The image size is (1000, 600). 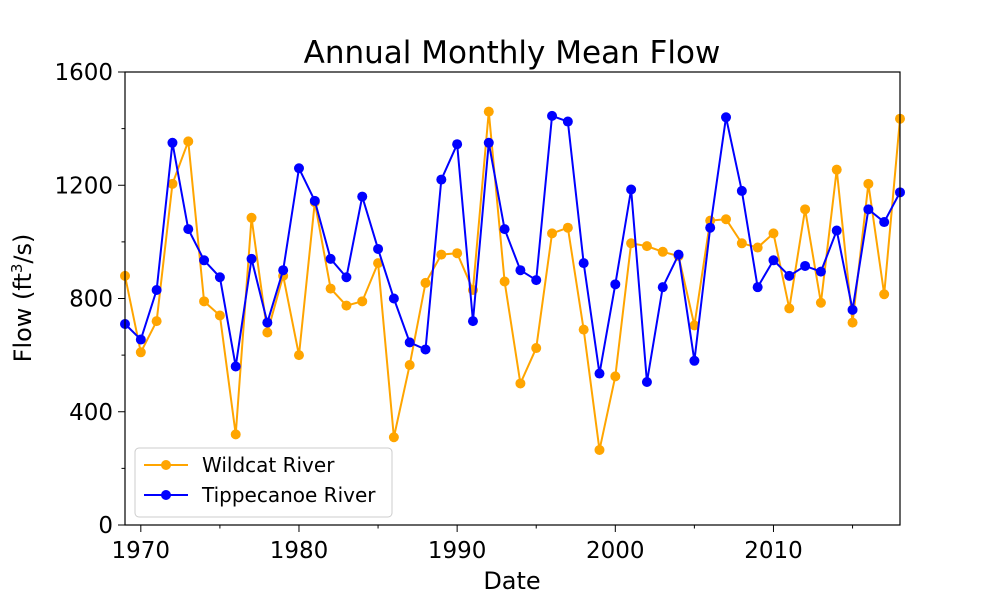 What do you see at coordinates (457, 551) in the screenshot?
I see `x-tick-label: 1990` at bounding box center [457, 551].